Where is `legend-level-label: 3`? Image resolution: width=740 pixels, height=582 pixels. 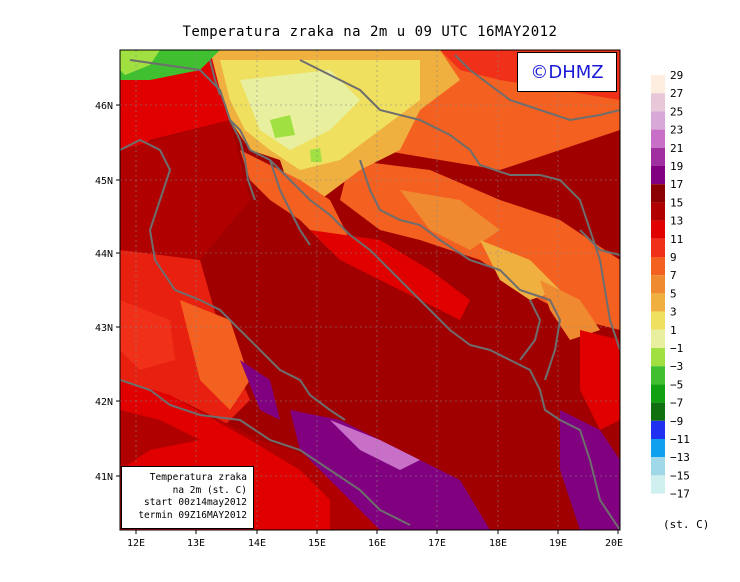 legend-level-label: 3 is located at coordinates (673, 312).